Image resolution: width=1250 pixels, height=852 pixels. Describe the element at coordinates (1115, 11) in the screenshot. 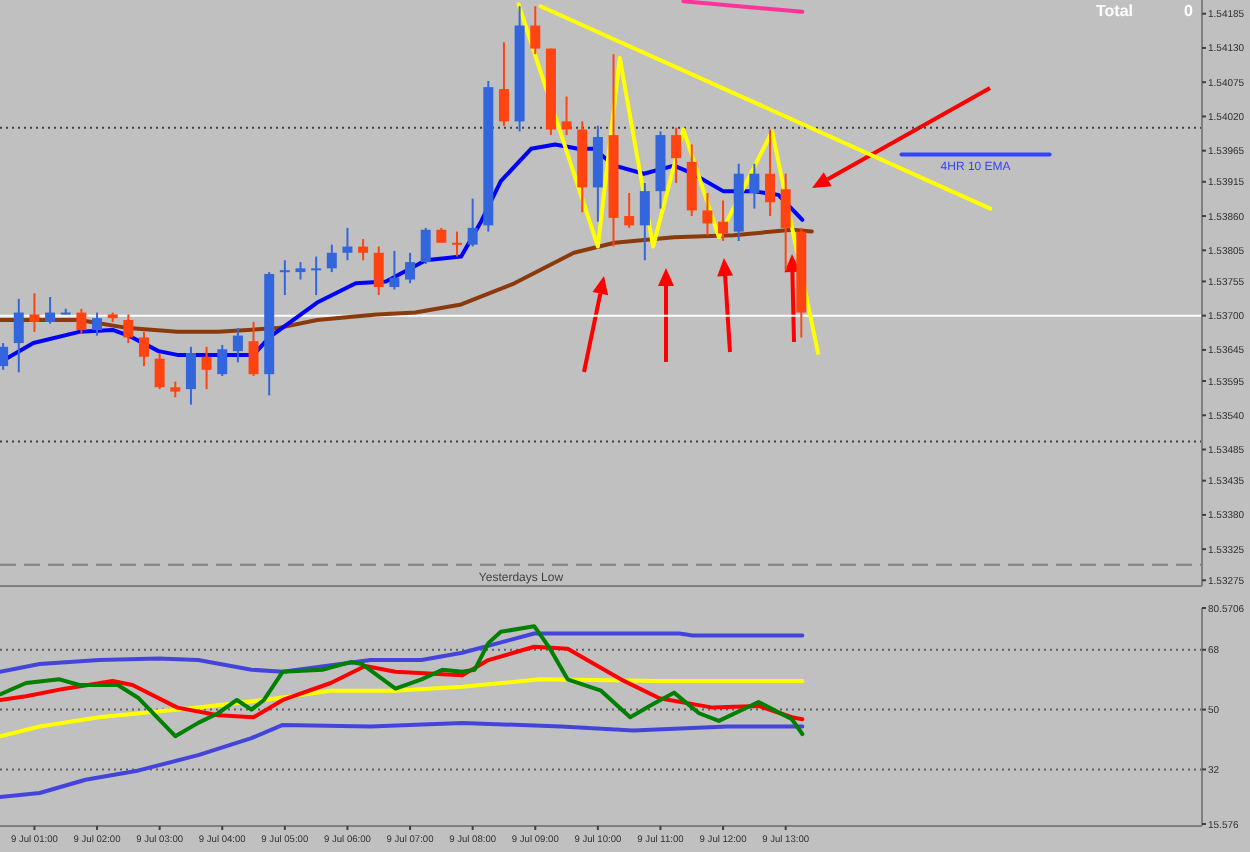

I see `annotation: Total` at that location.